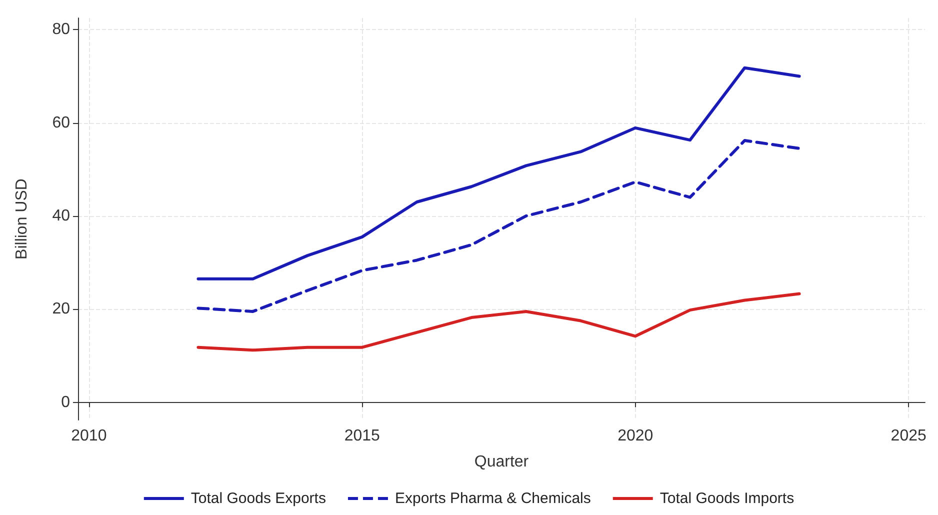 This screenshot has width=938, height=515. Describe the element at coordinates (61, 29) in the screenshot. I see `y-tick-label: 80` at that location.